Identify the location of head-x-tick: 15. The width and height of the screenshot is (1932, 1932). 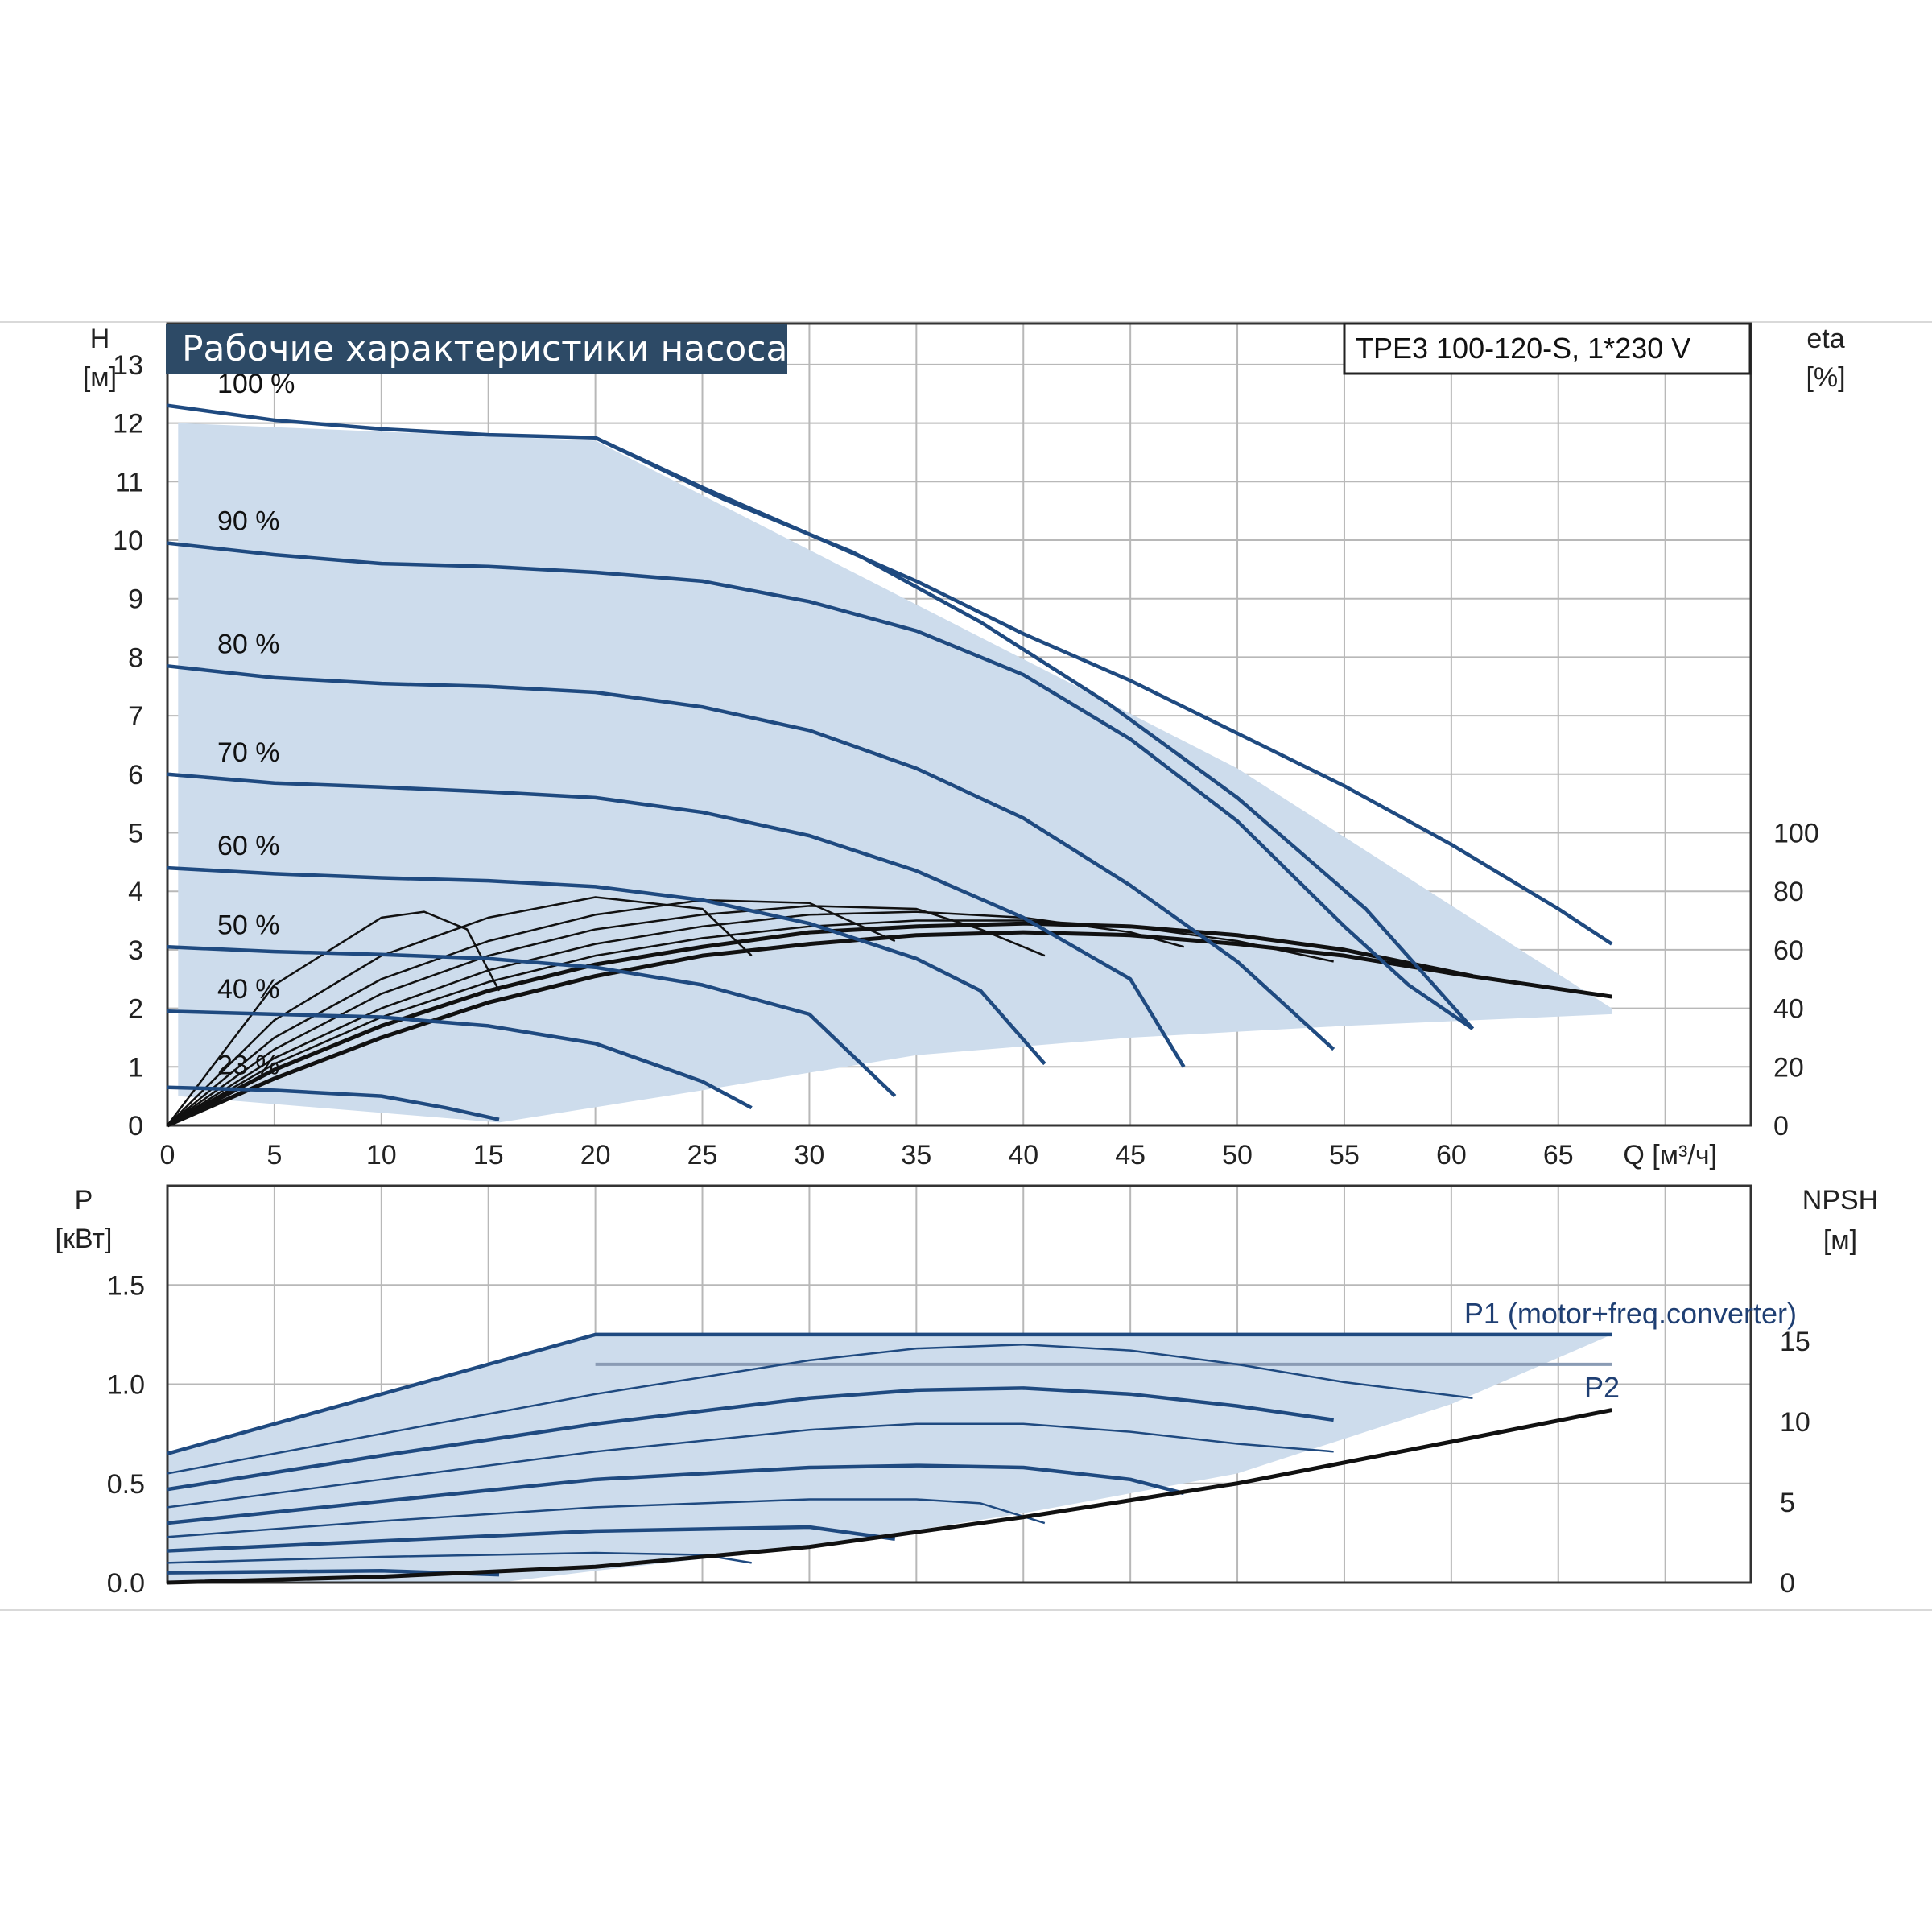
(488, 1155).